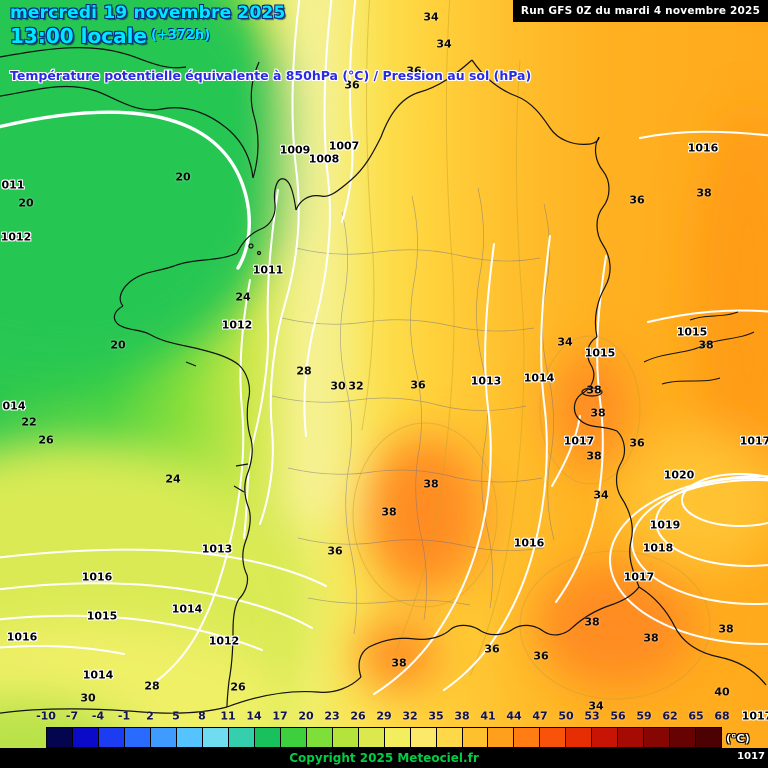 The image size is (768, 768). Describe the element at coordinates (738, 738) in the screenshot. I see `scale-unit-label: (°C)` at that location.